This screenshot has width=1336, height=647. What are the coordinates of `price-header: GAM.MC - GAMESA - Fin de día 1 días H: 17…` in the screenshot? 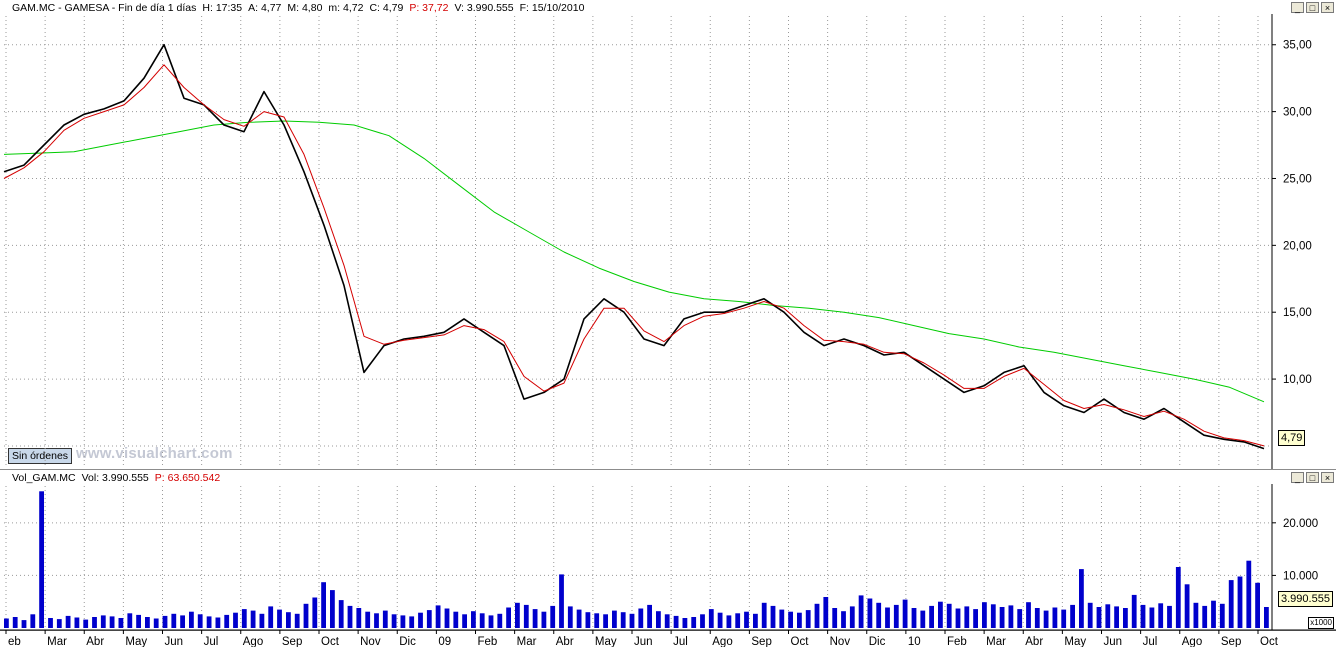 It's located at (301, 8).